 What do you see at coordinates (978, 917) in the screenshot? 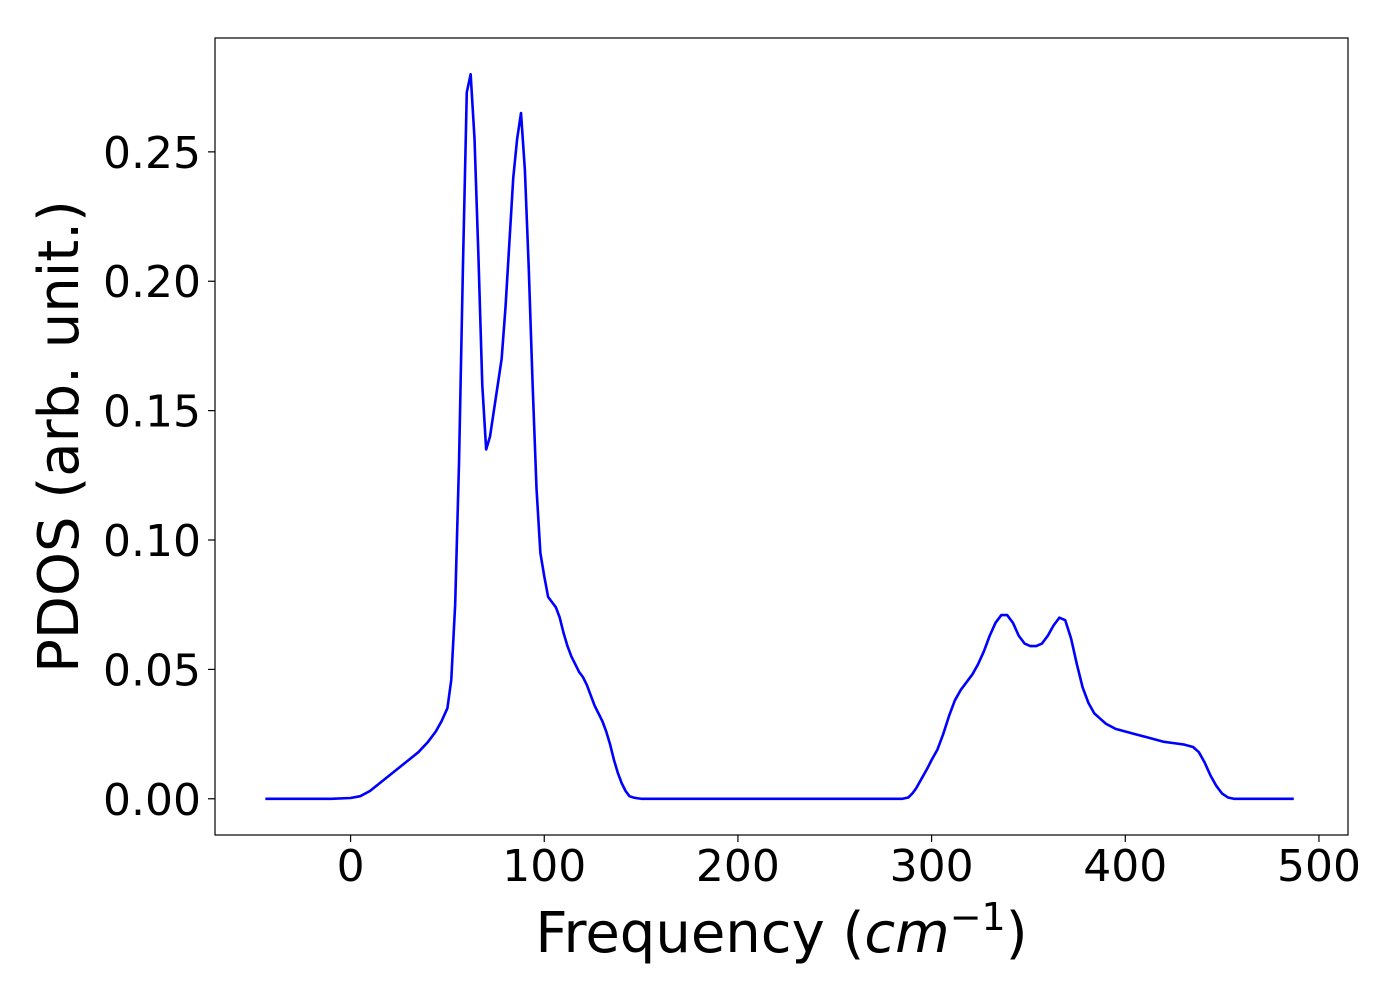
I see `x-axis-label-exponent: −1` at bounding box center [978, 917].